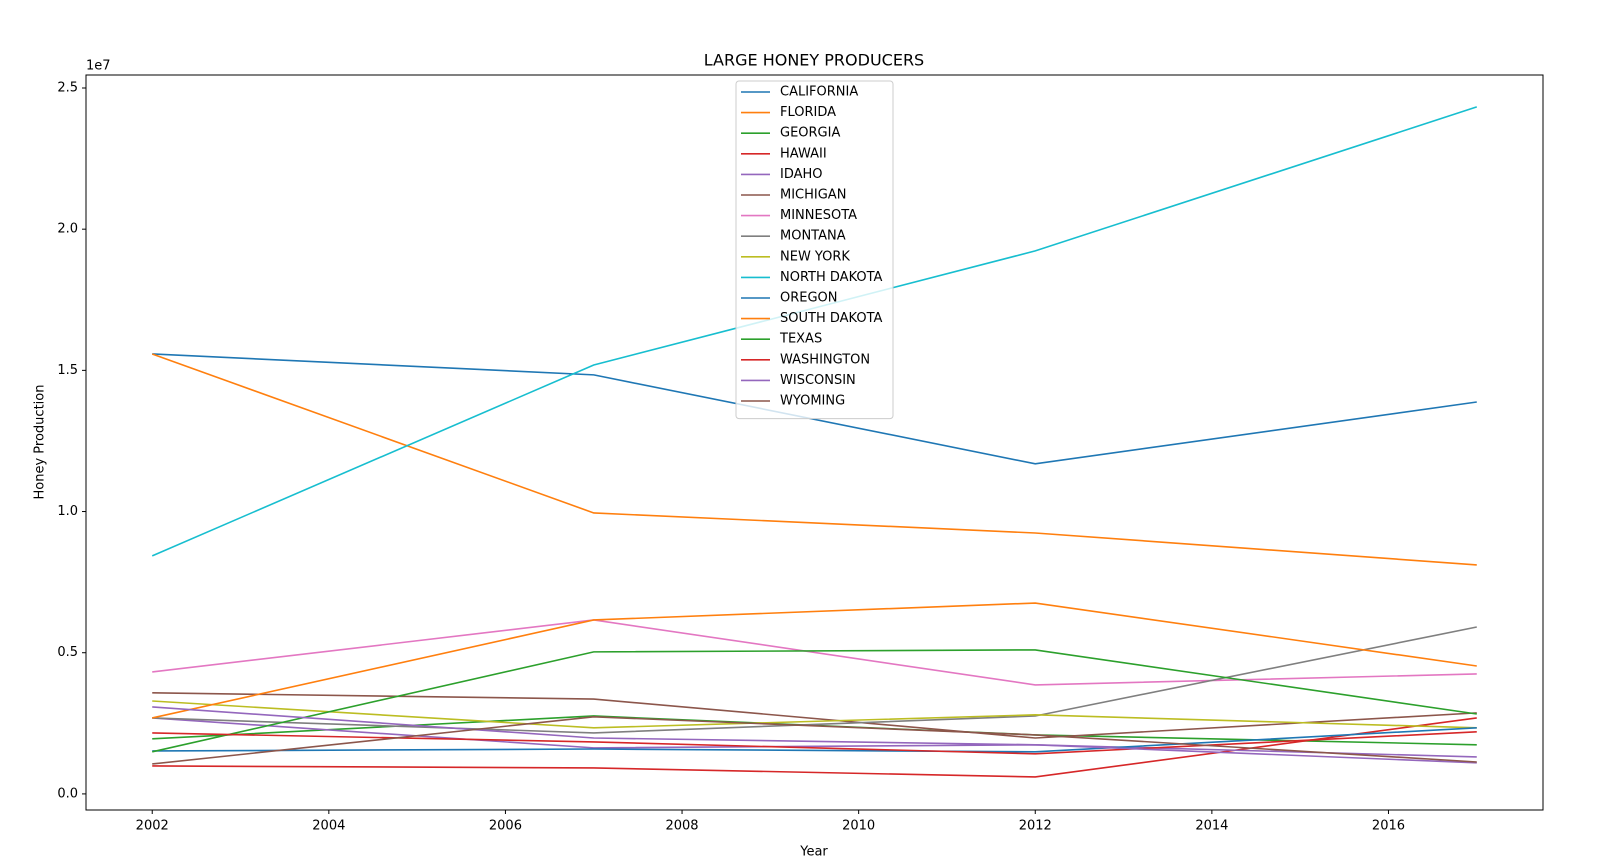  I want to click on legend-label: FLORIDA, so click(808, 112).